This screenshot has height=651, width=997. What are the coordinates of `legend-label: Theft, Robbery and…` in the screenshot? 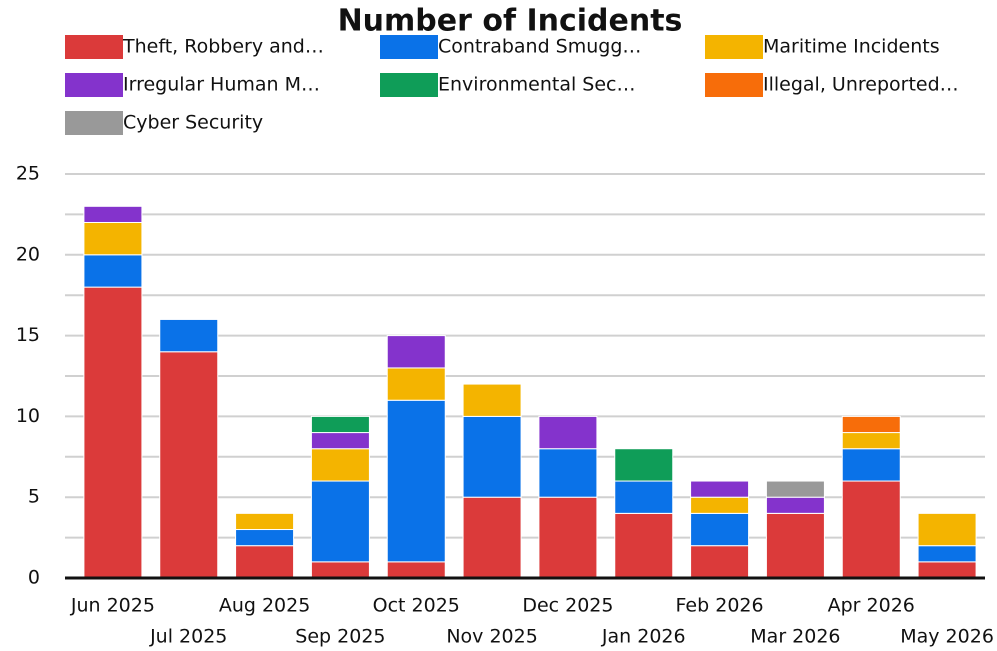 It's located at (223, 47).